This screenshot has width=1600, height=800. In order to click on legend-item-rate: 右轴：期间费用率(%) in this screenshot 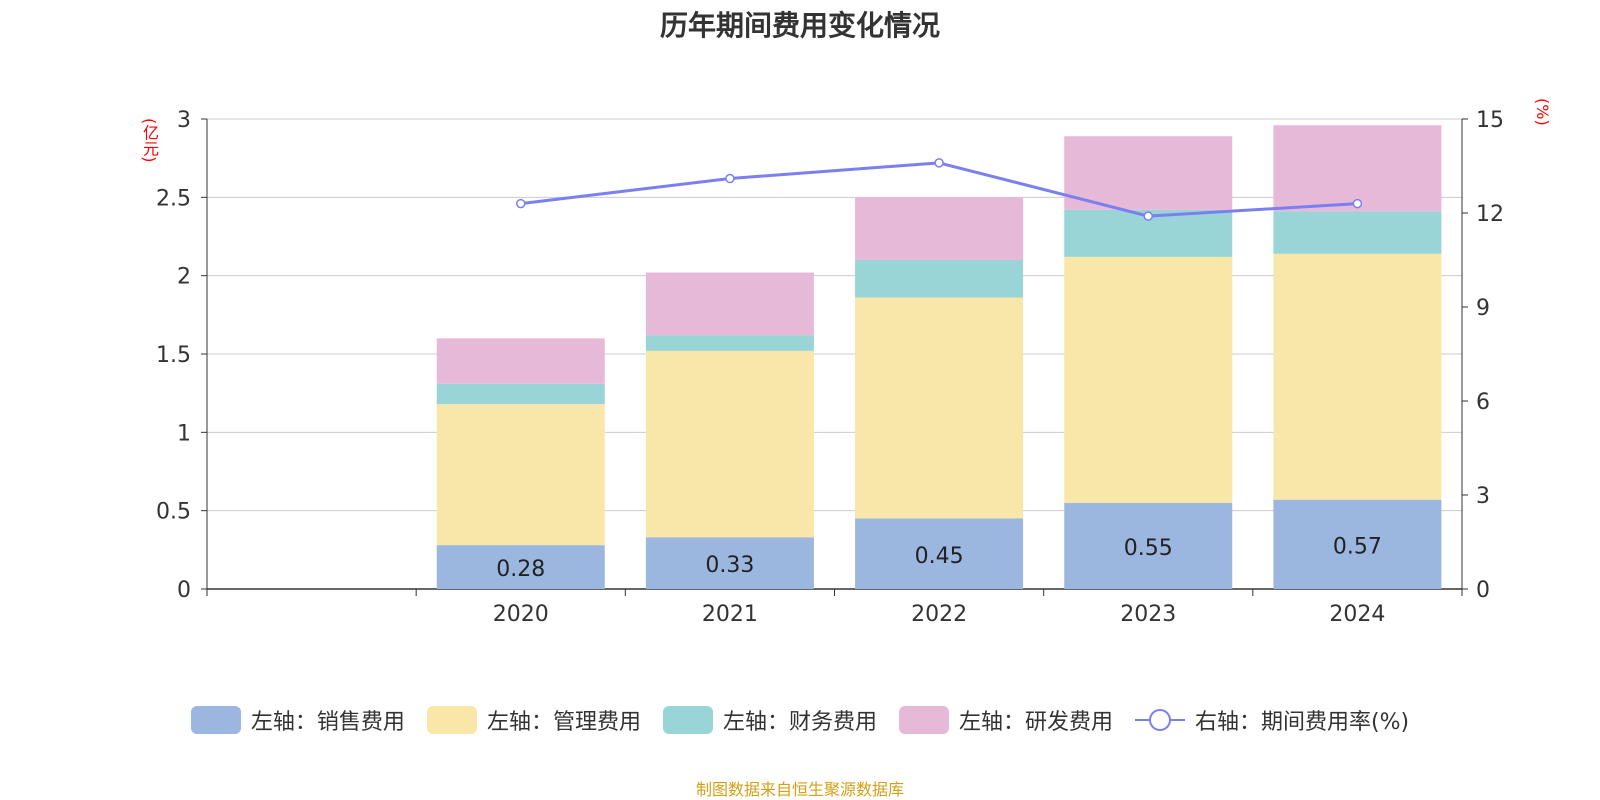, I will do `click(1272, 720)`.